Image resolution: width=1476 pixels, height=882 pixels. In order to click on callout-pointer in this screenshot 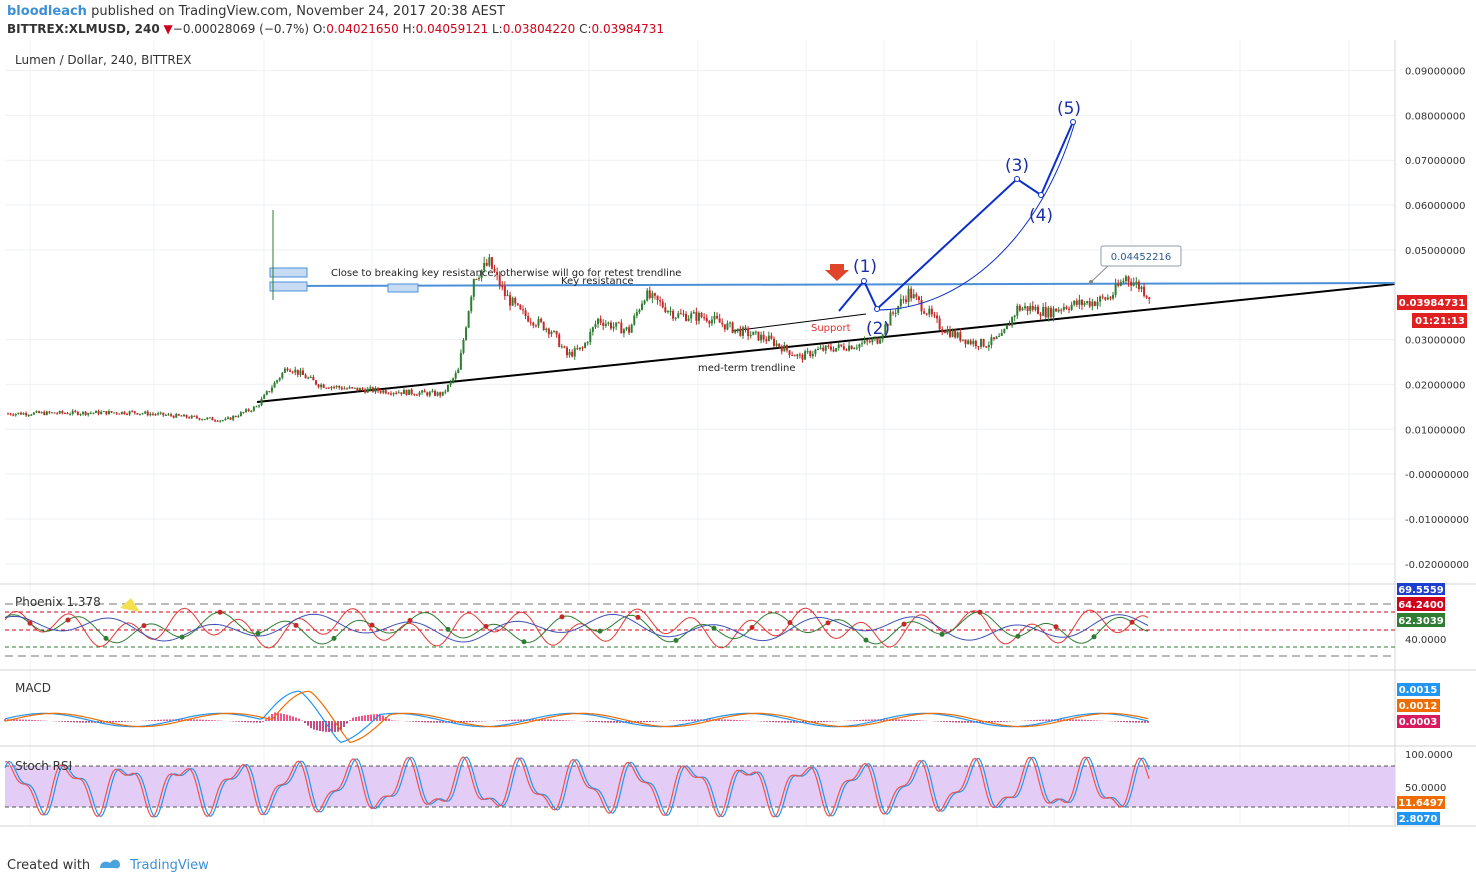, I will do `click(1100, 273)`.